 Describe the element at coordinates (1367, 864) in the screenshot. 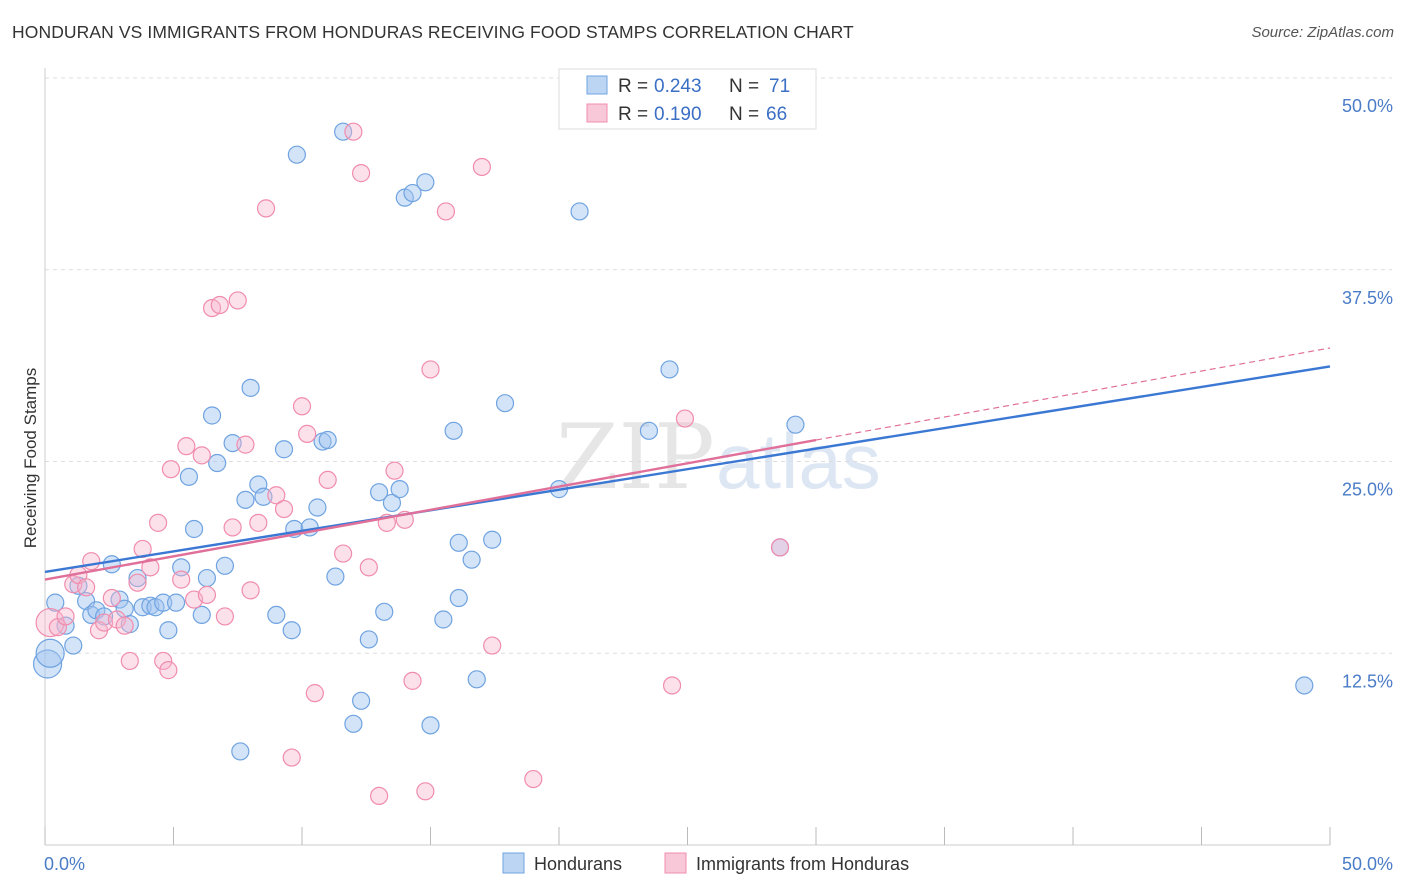

I see `x-tick-label-max: 50.0%` at that location.